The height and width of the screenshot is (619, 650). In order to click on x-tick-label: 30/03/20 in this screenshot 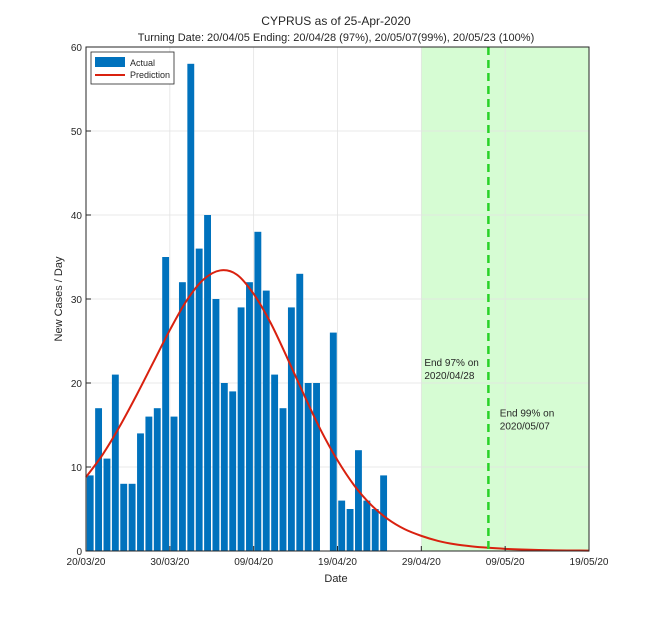, I will do `click(169, 562)`.